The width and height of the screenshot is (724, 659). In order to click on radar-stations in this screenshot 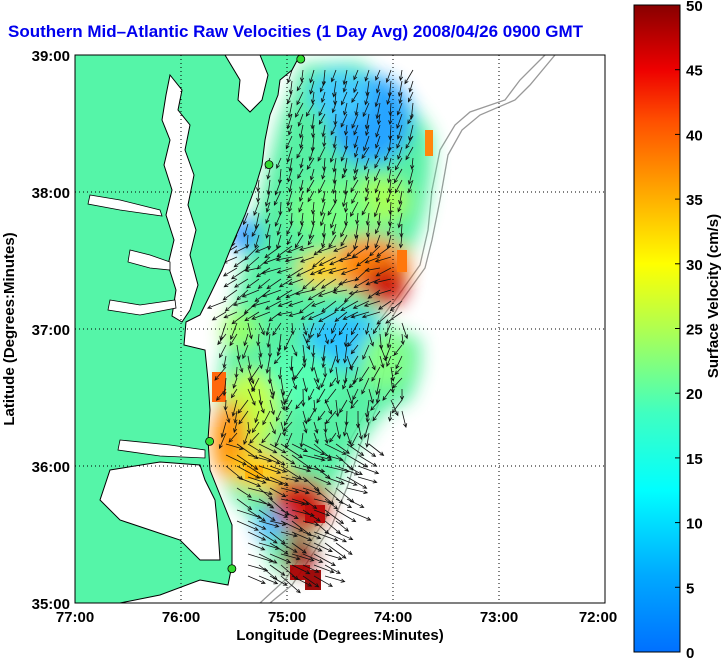, I will do `click(255, 314)`.